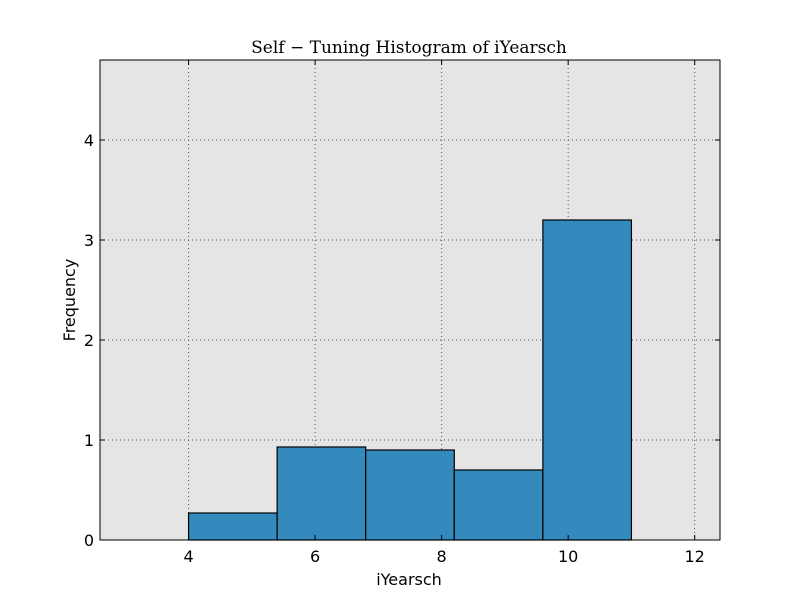 Image resolution: width=800 pixels, height=600 pixels. I want to click on y-tick-label: 2, so click(89, 340).